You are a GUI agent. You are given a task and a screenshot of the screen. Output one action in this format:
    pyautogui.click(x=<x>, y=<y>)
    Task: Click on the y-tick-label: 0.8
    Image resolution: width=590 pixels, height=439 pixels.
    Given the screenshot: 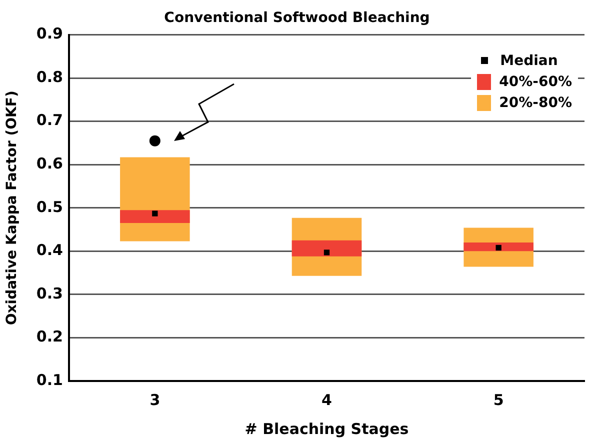 What is the action you would take?
    pyautogui.click(x=49, y=77)
    